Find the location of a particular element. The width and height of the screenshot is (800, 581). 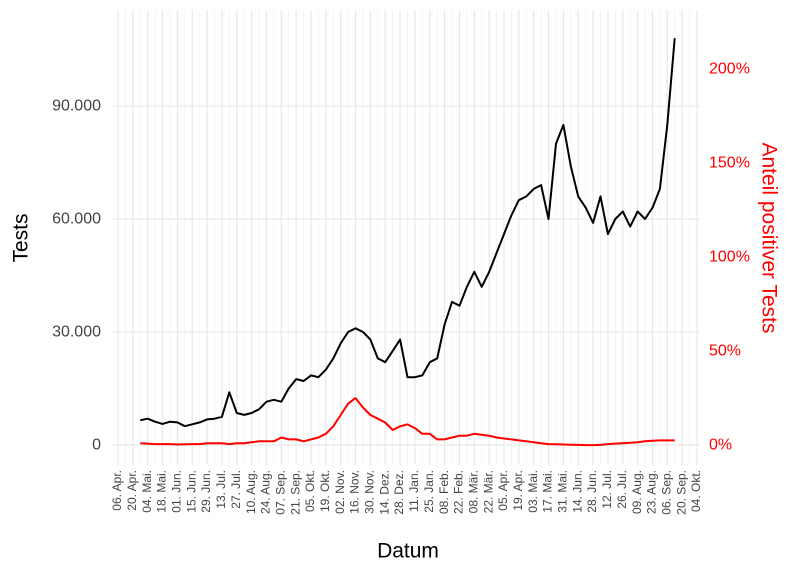

x-tick-label: 14. Dez. is located at coordinates (384, 492).